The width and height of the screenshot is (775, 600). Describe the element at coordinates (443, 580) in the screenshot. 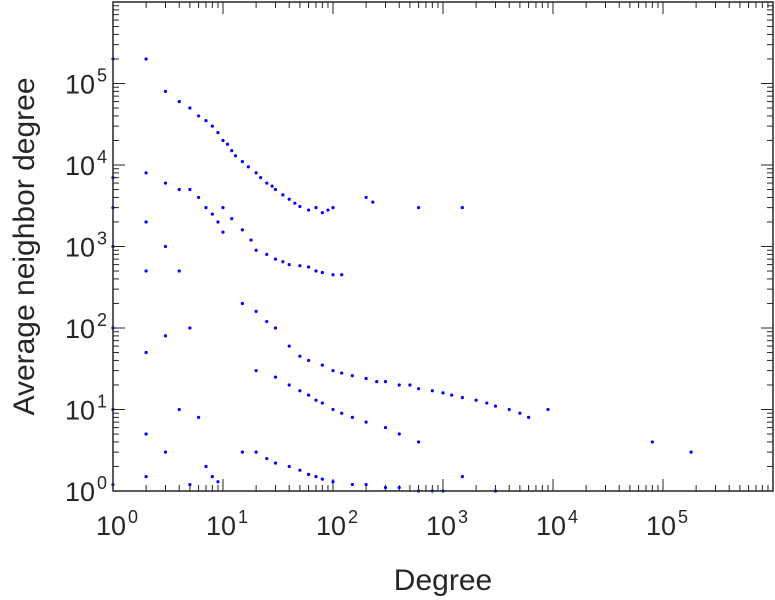

I see `x-axis-label: Degree` at that location.